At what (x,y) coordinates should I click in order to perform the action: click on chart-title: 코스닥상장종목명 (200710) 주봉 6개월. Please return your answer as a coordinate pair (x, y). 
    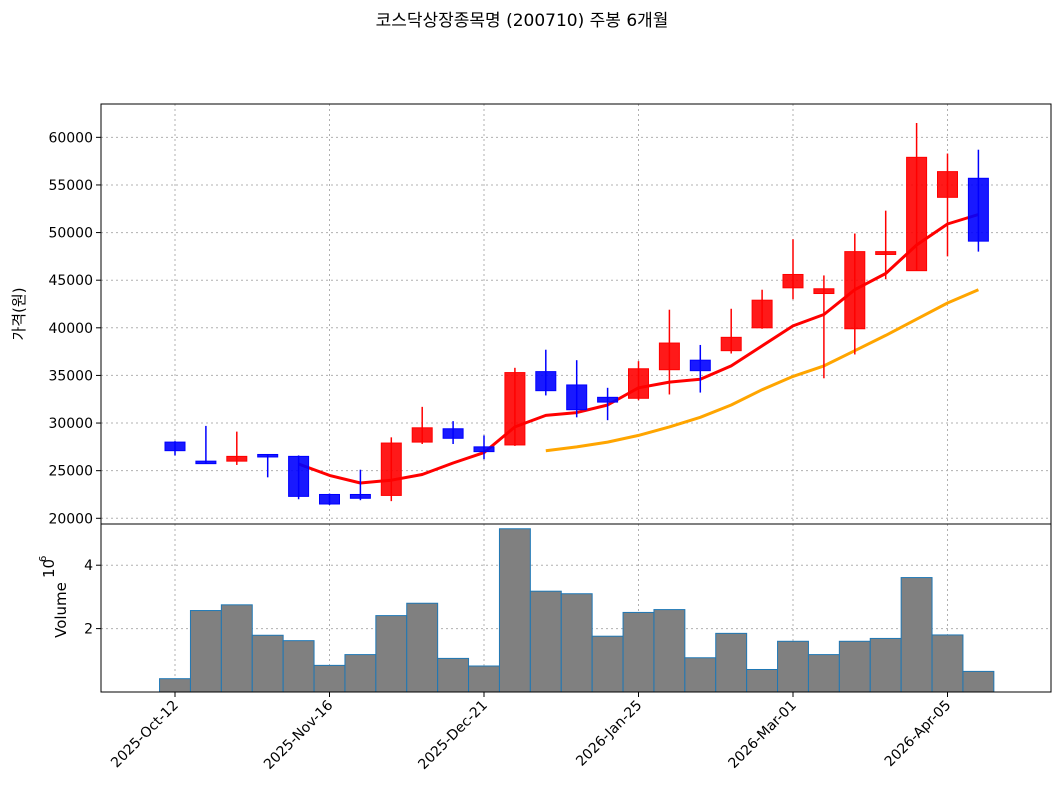
    Looking at the image, I should click on (522, 21).